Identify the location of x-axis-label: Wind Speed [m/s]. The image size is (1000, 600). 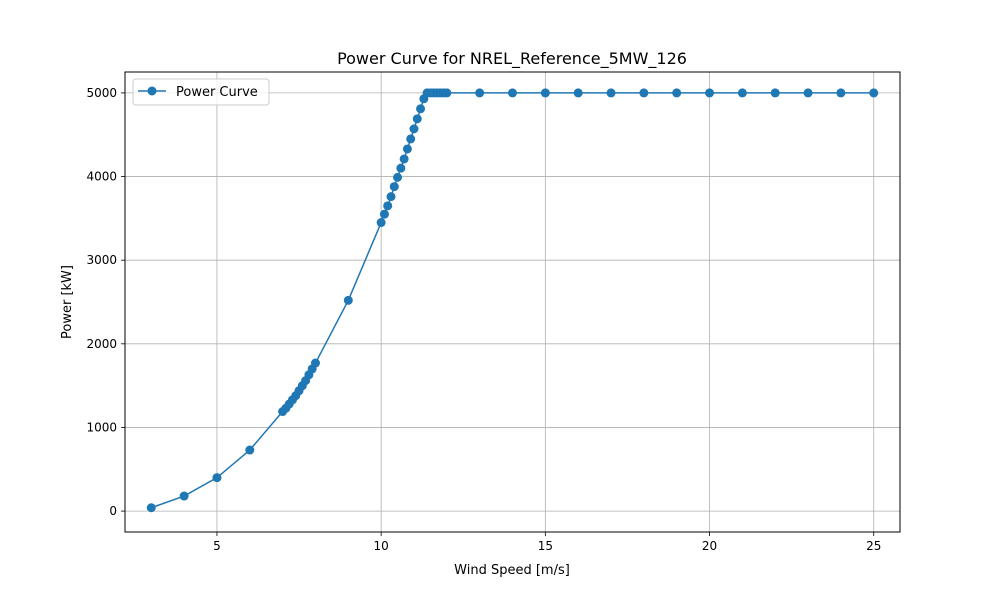
(512, 570).